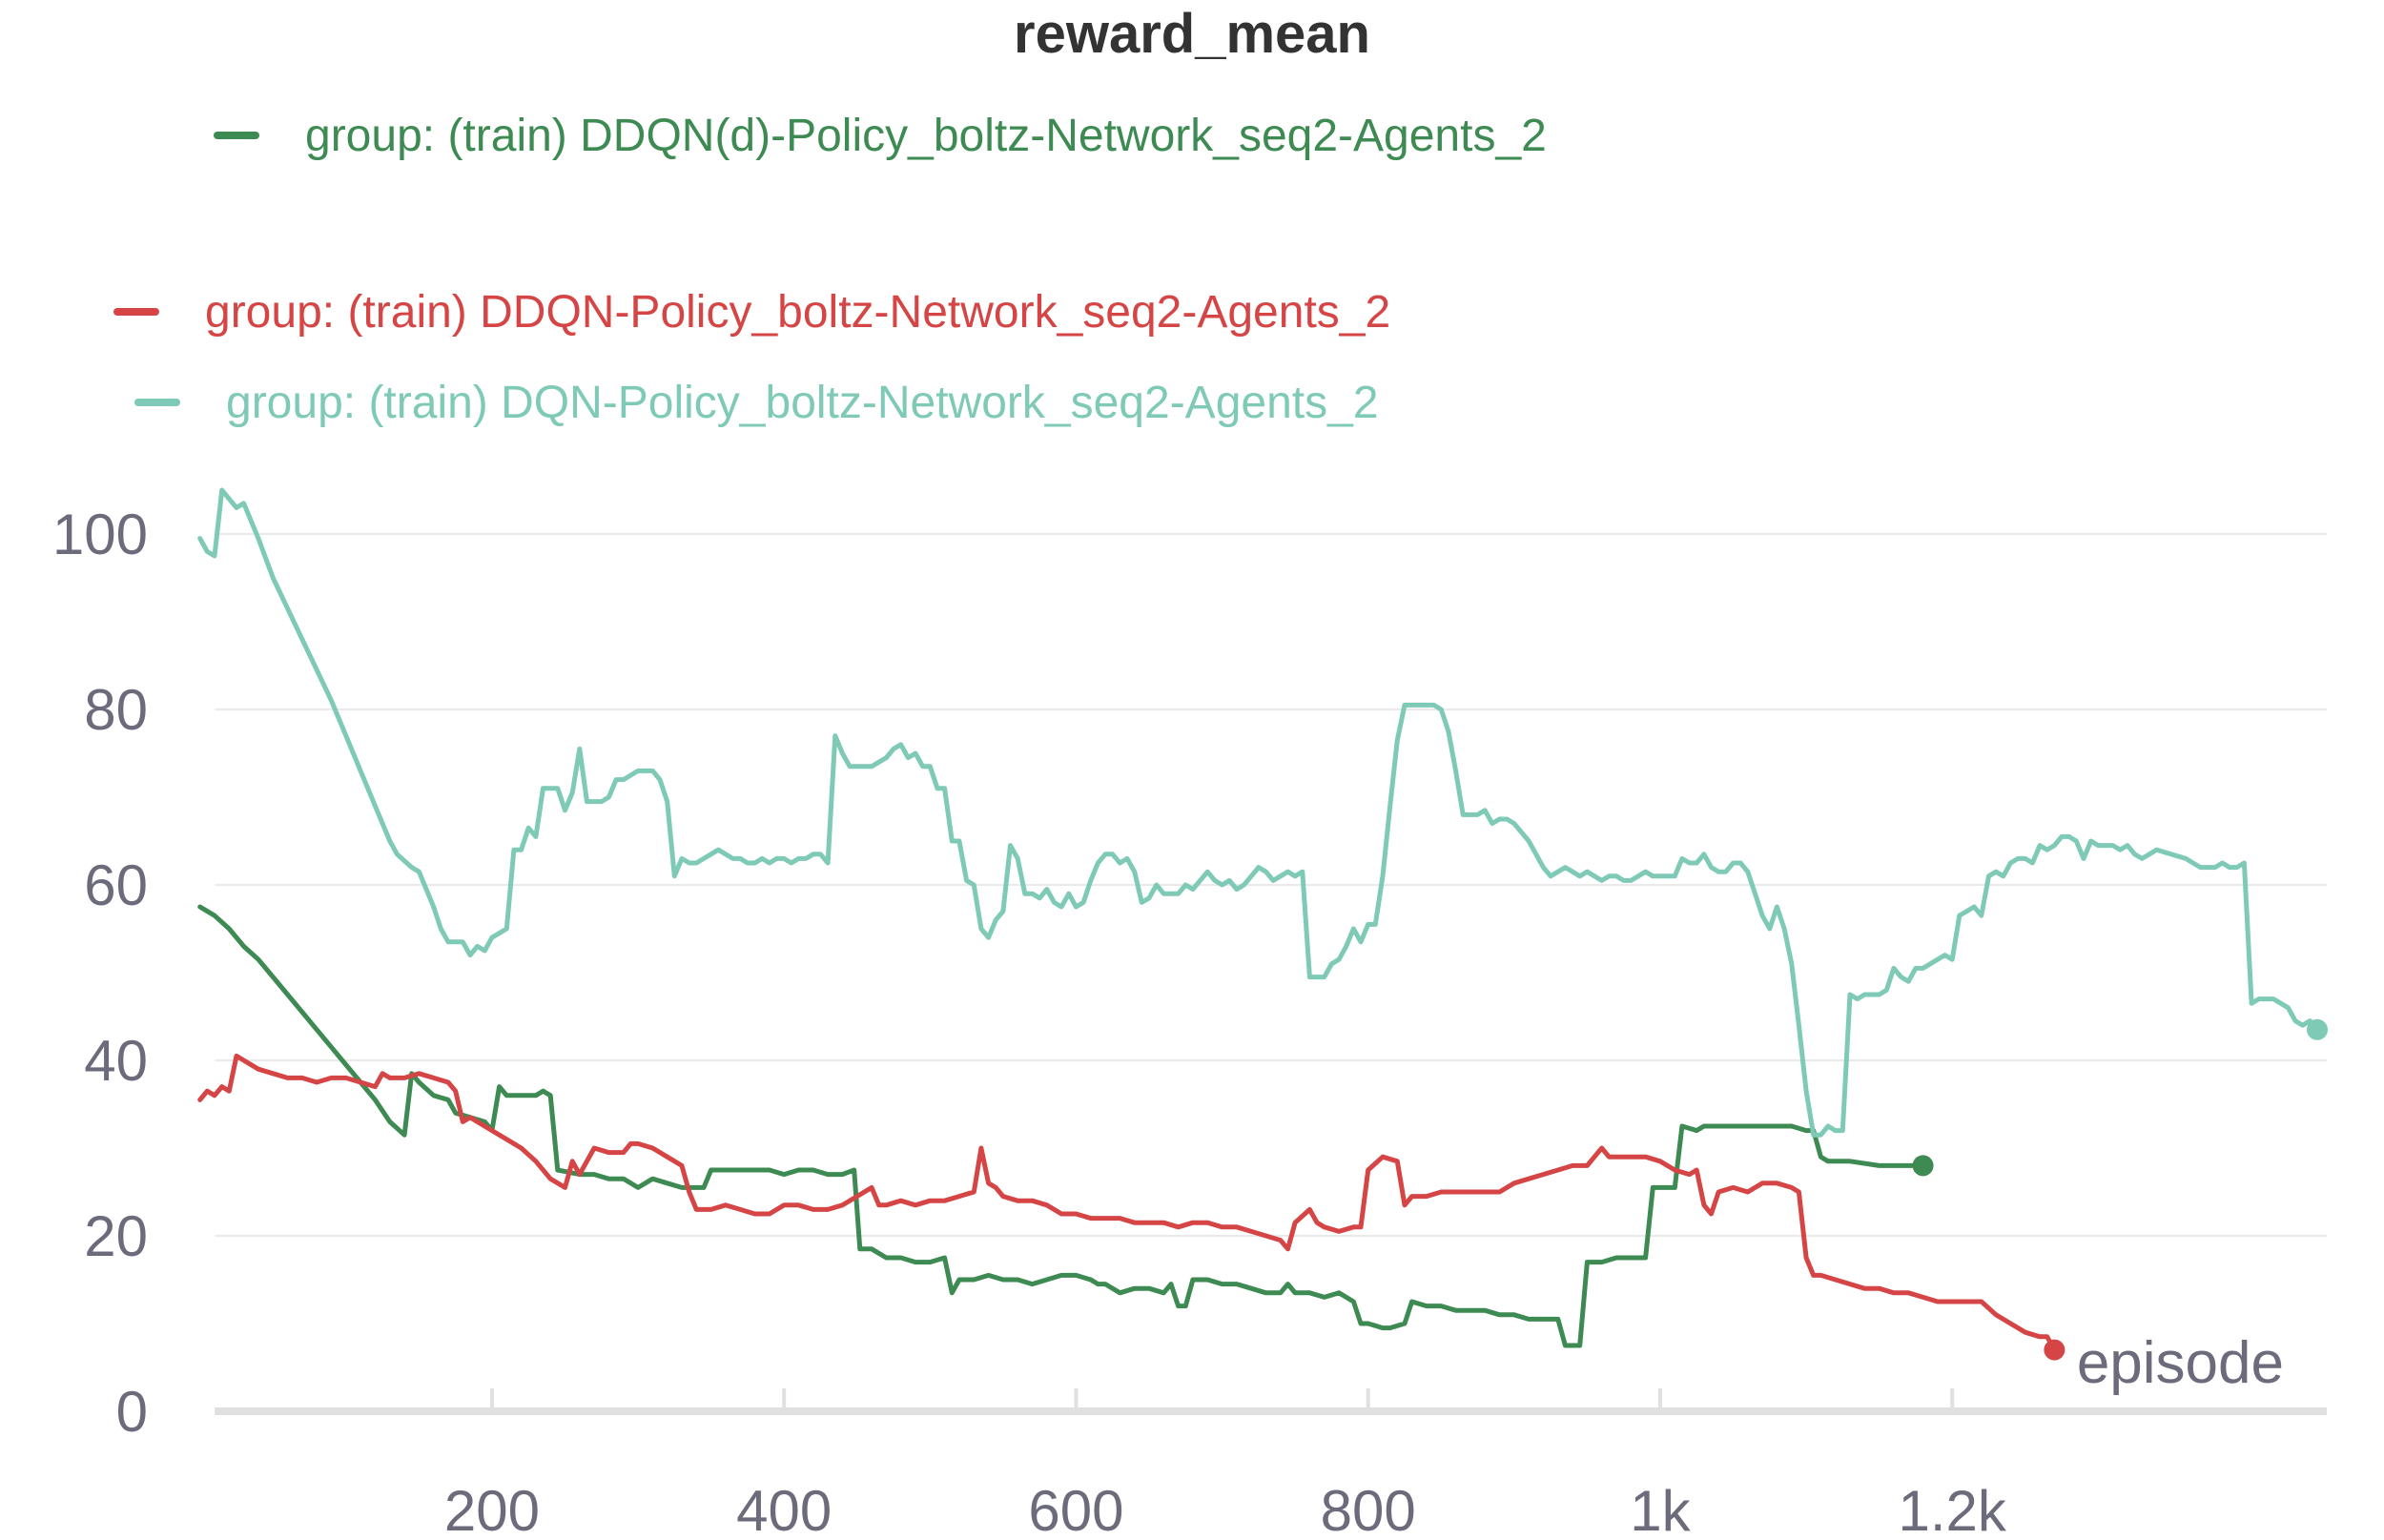  Describe the element at coordinates (1192, 34) in the screenshot. I see `chart-title: reward_mean` at that location.